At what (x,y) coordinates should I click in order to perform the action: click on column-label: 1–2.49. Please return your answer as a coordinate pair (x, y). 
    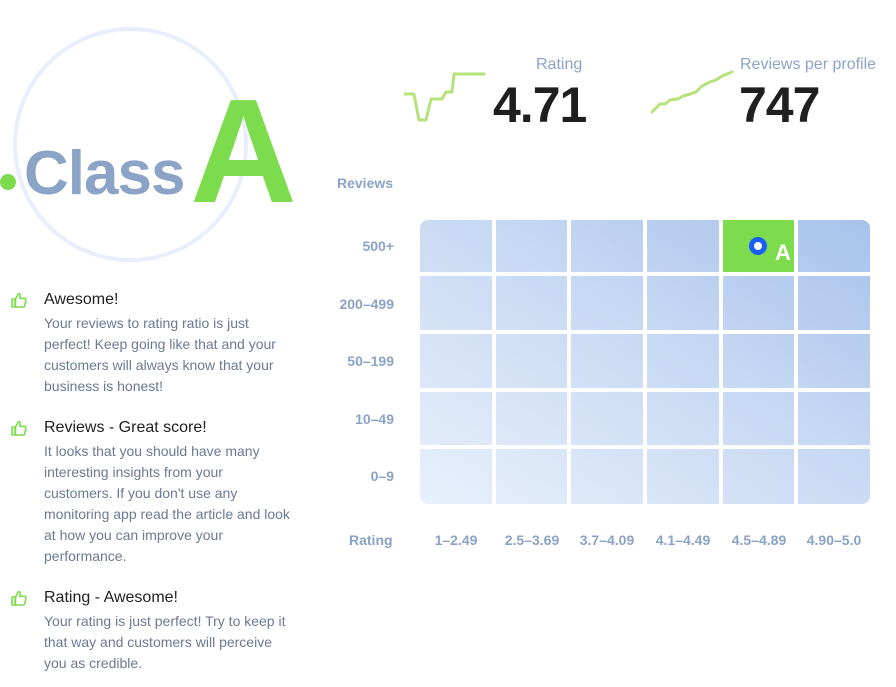
    Looking at the image, I should click on (456, 540).